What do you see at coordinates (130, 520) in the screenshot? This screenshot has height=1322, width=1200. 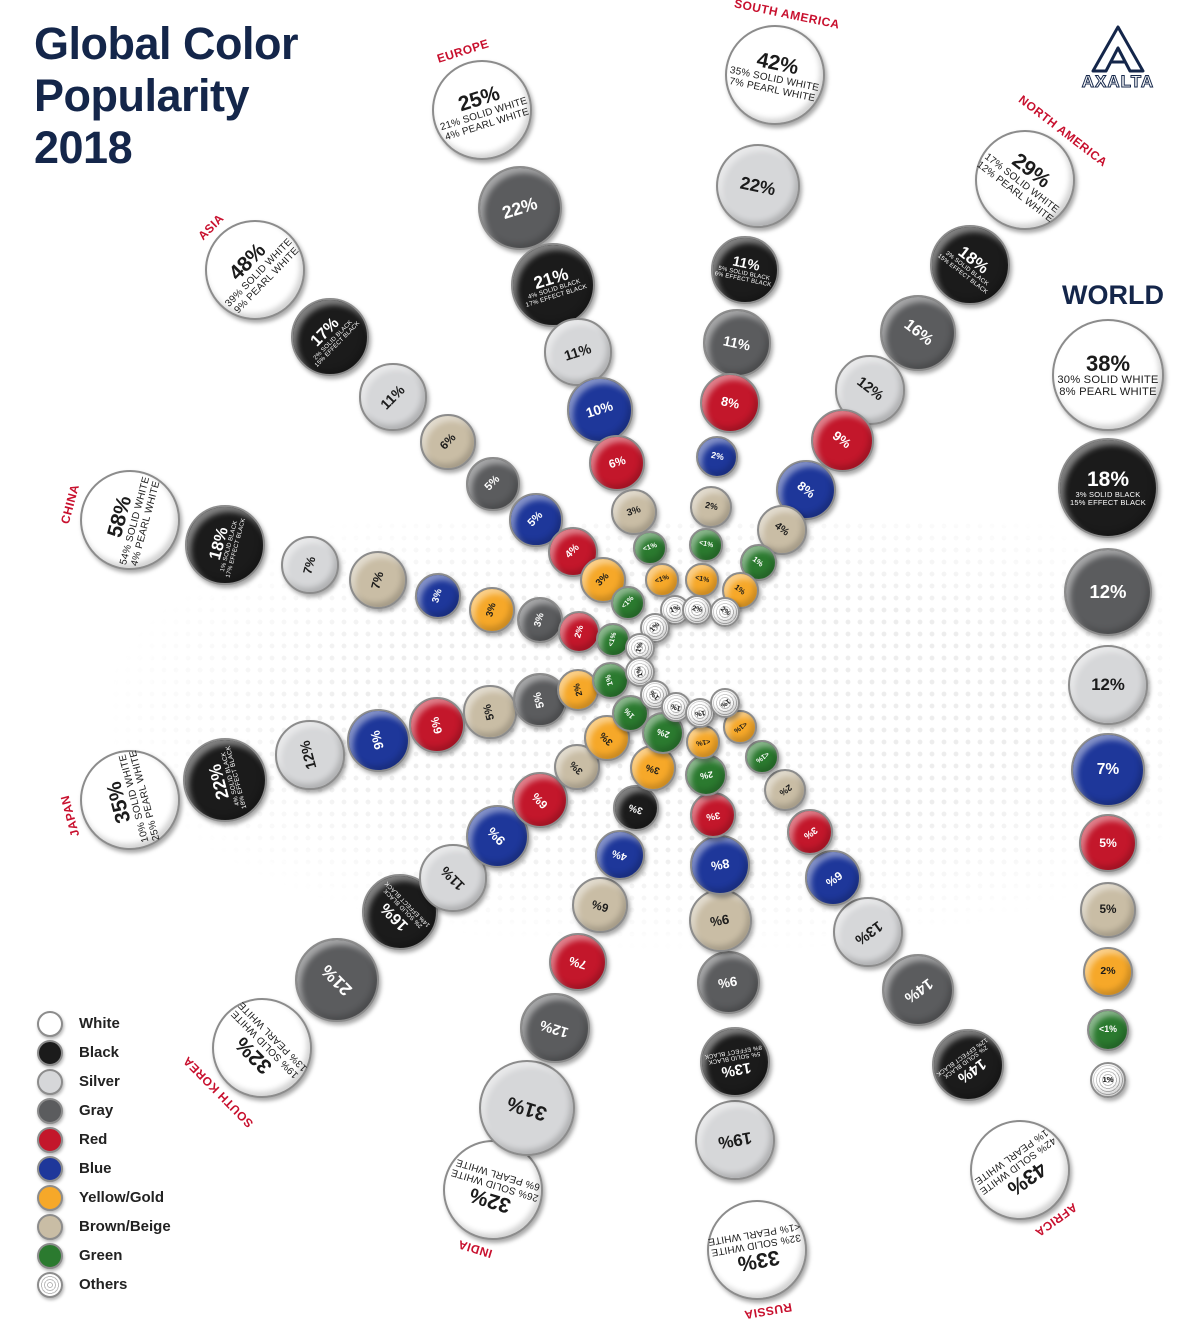 I see `bubble-label: 58% 54% SOLID WHITE 4% PEARL WHITE` at bounding box center [130, 520].